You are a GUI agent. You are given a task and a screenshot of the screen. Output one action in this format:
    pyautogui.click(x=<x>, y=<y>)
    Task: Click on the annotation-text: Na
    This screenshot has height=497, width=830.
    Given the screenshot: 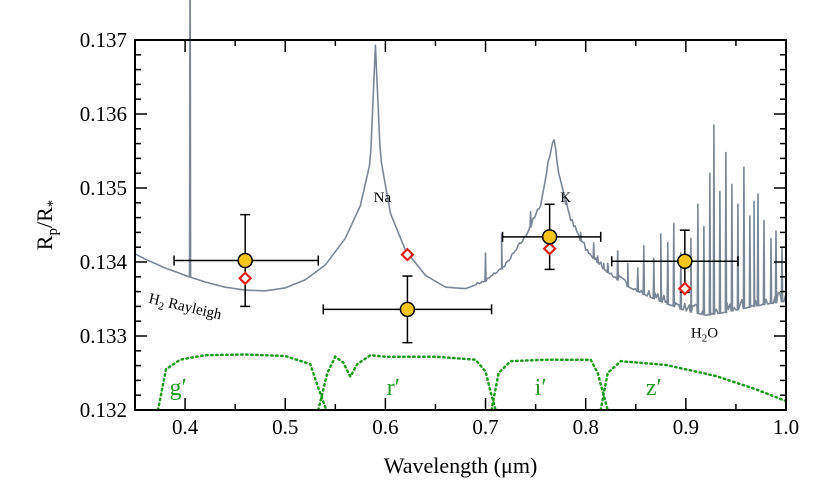 What is the action you would take?
    pyautogui.click(x=383, y=198)
    